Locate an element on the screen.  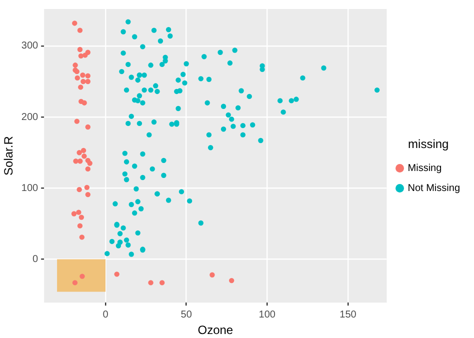
legend-label: Not Missing is located at coordinates (434, 188).